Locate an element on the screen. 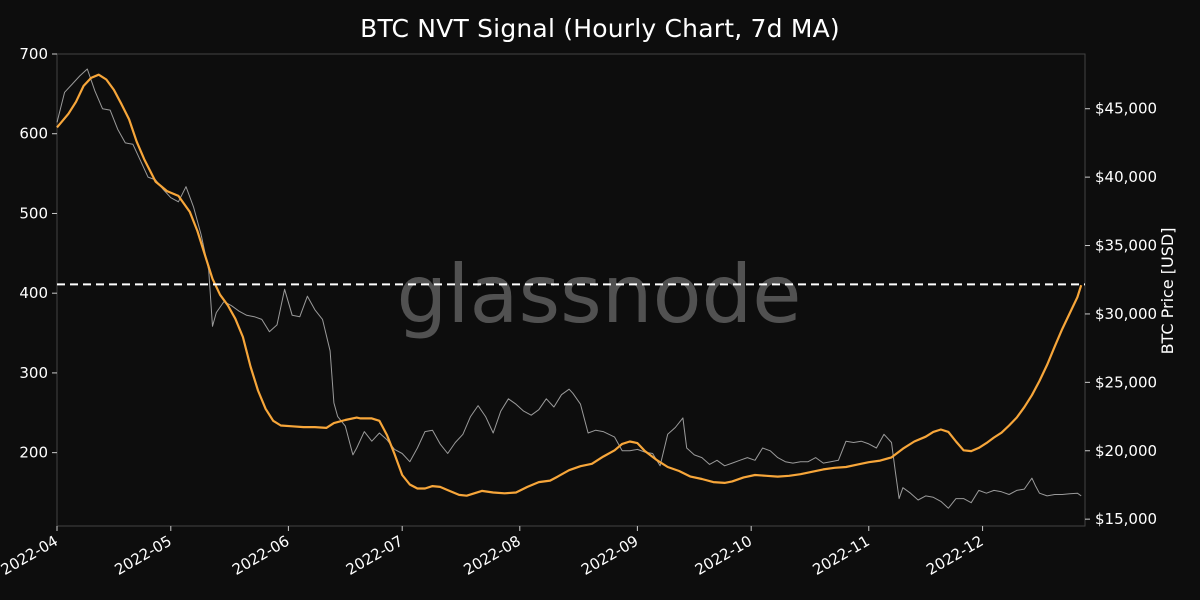 The height and width of the screenshot is (600, 1200). chart-title: BTC NVT Signal (Hourly Chart, 7d MA) is located at coordinates (600, 28).